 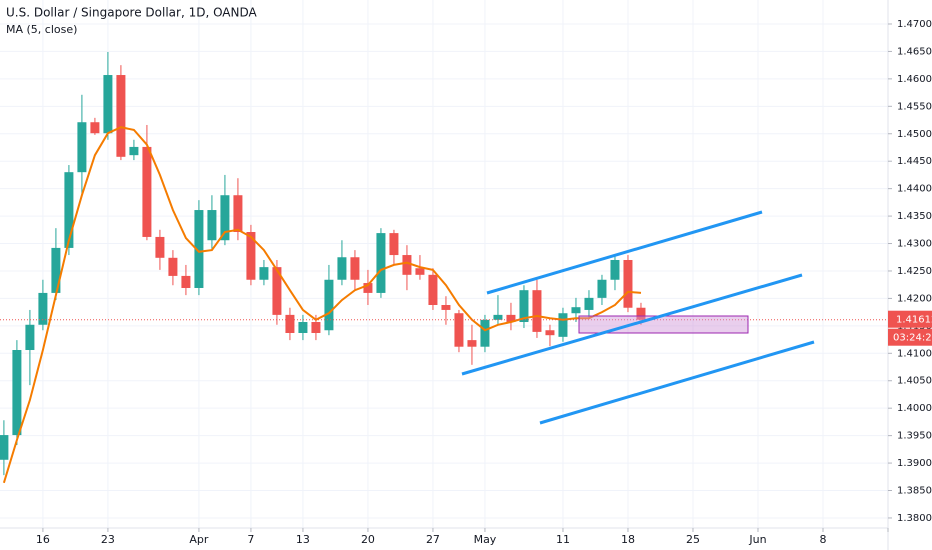 I want to click on y-tick-label: 1.46000, so click(x=914, y=79).